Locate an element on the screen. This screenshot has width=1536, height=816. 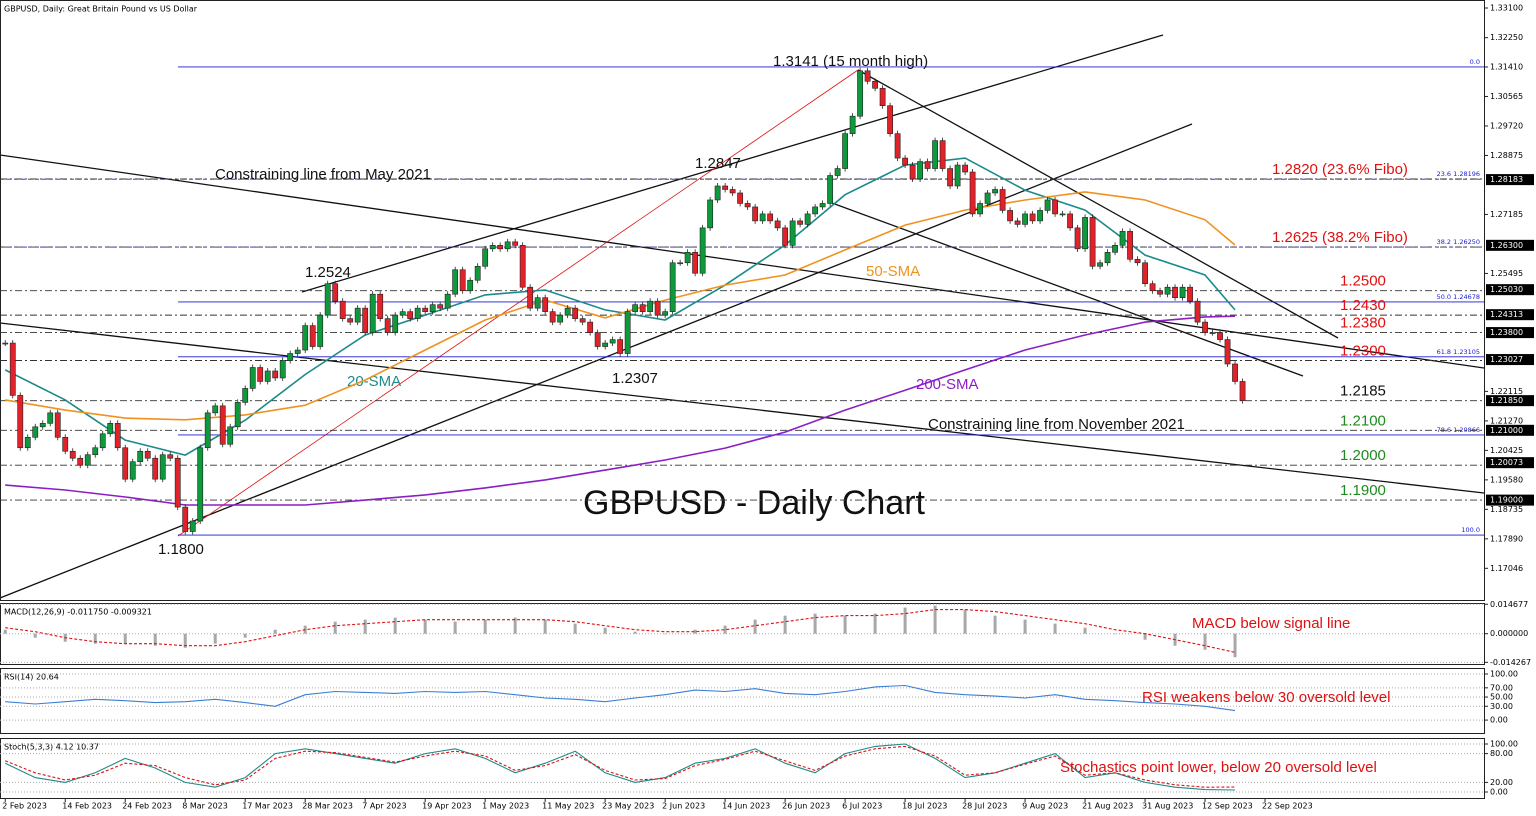
y-tick-label: 1.19580 is located at coordinates (1506, 479).